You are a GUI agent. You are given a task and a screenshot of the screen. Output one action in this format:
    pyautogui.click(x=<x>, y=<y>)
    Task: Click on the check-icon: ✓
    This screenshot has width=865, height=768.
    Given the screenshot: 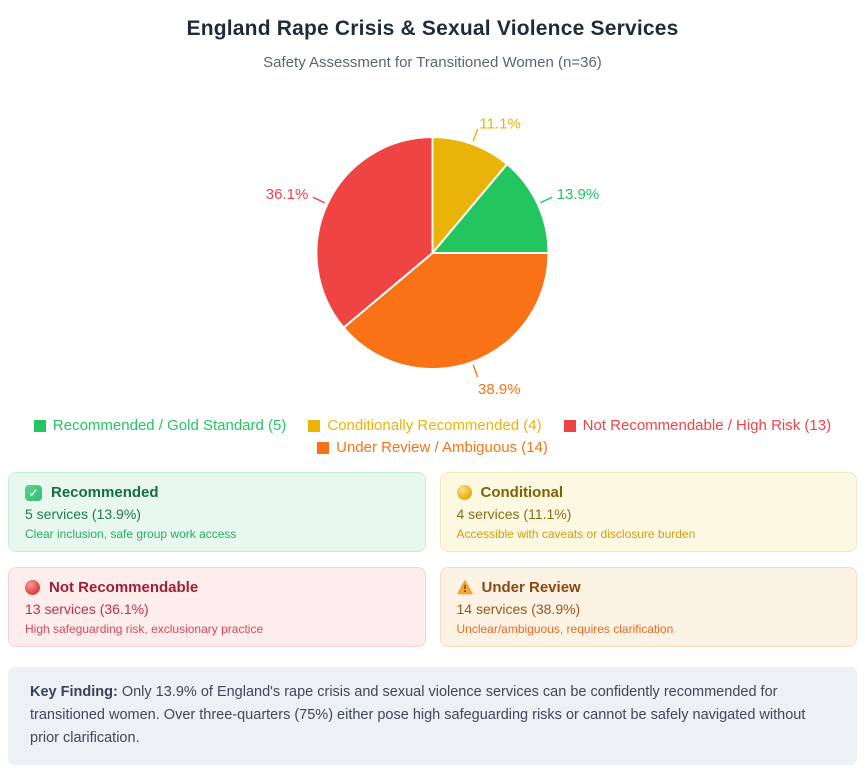 What is the action you would take?
    pyautogui.click(x=33, y=492)
    